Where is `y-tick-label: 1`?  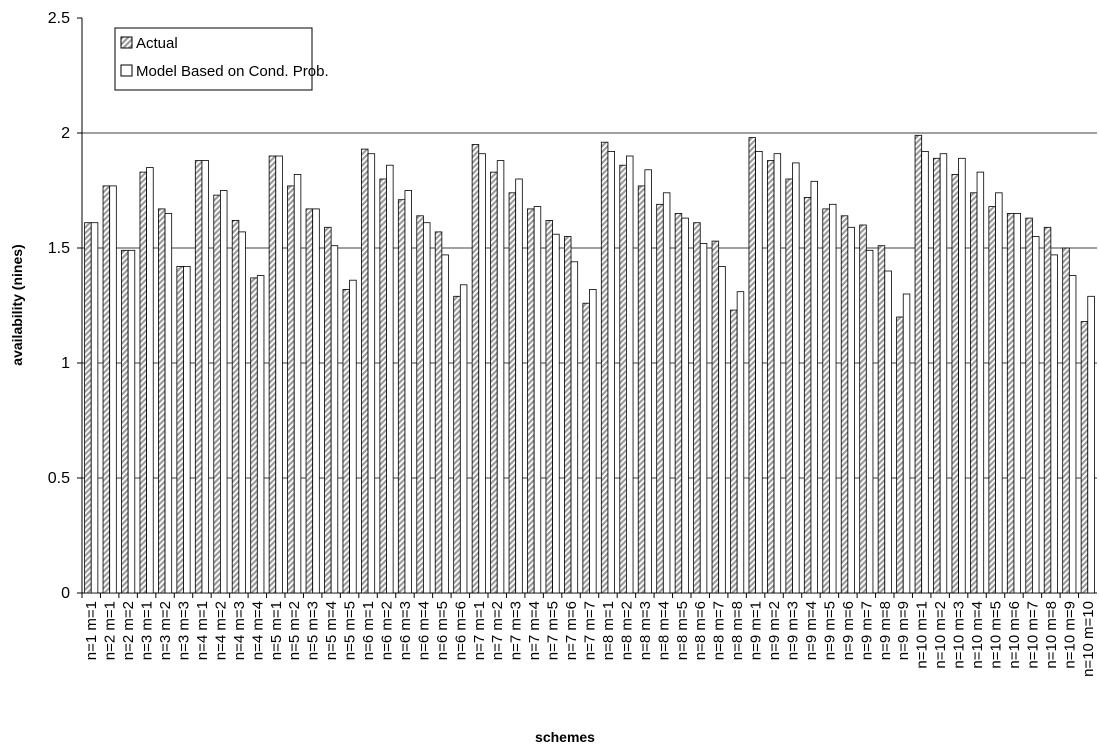 y-tick-label: 1 is located at coordinates (65, 363).